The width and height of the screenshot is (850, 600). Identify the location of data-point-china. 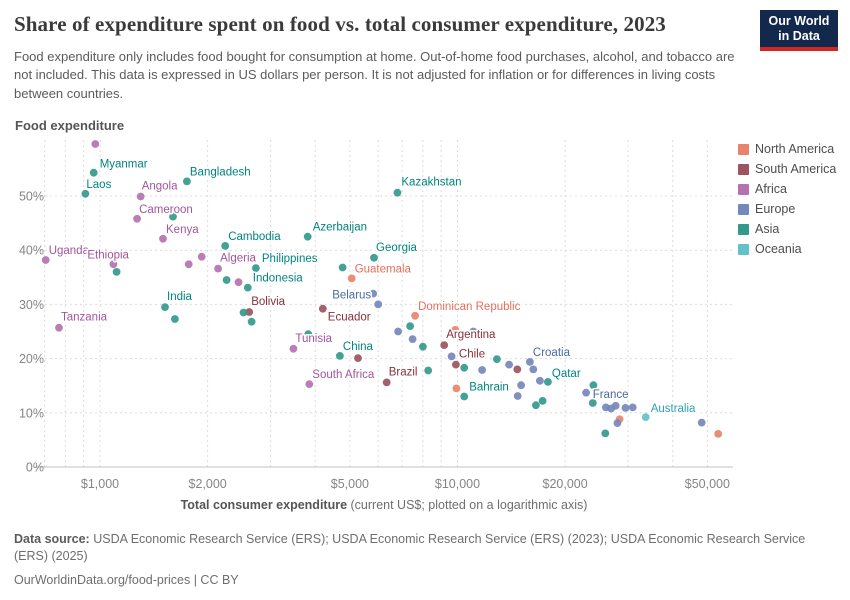
(340, 356).